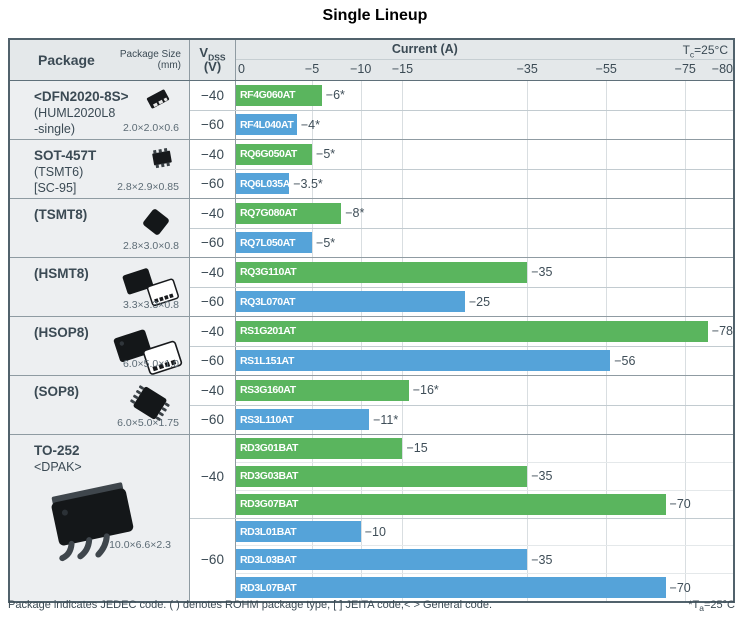  What do you see at coordinates (322, 390) in the screenshot?
I see `current-bar: RS3G160AT` at bounding box center [322, 390].